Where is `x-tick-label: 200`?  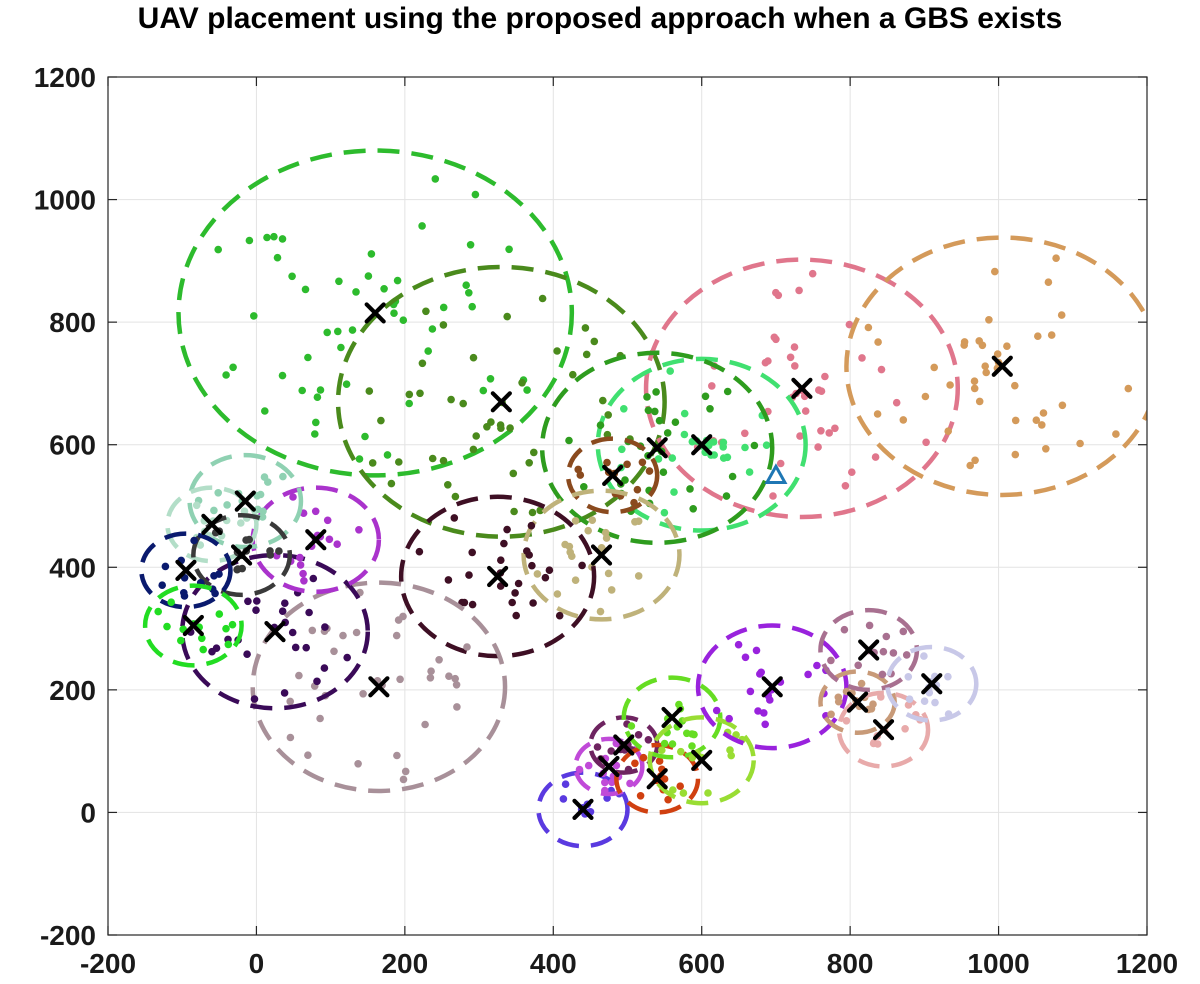 x-tick-label: 200 is located at coordinates (404, 963).